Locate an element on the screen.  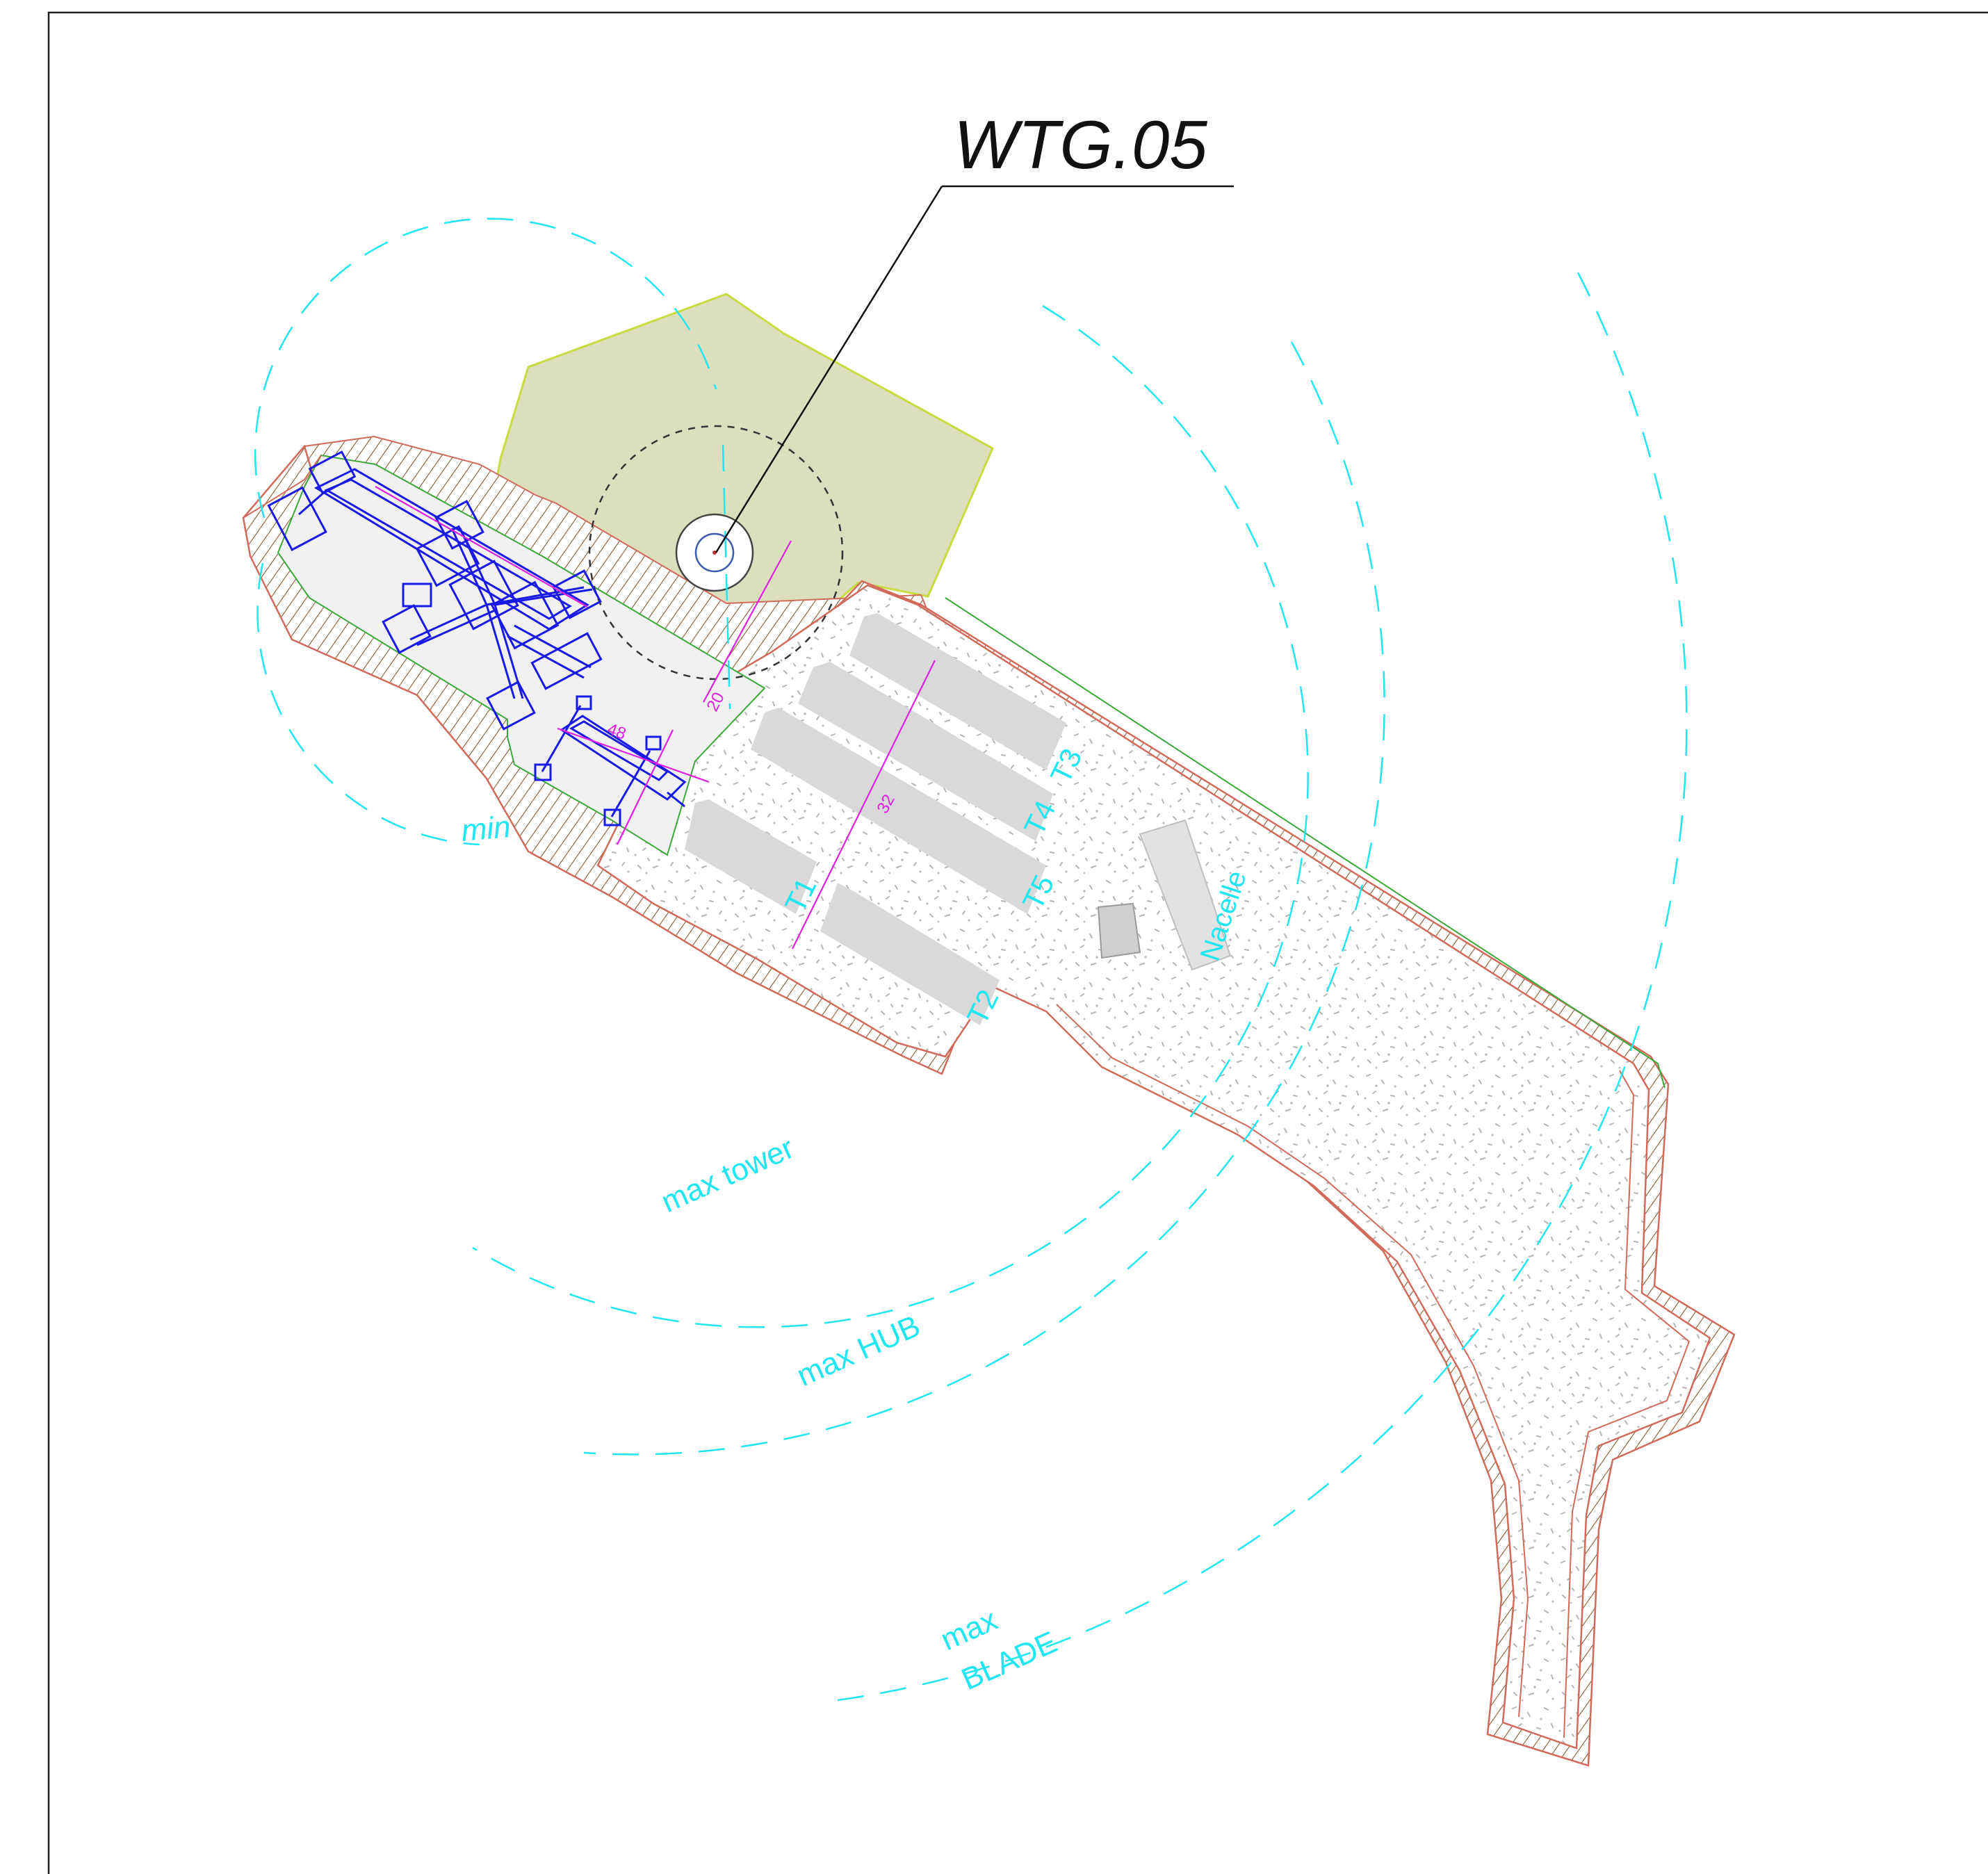
crane-pad-red-edge is located at coordinates (282, 487).